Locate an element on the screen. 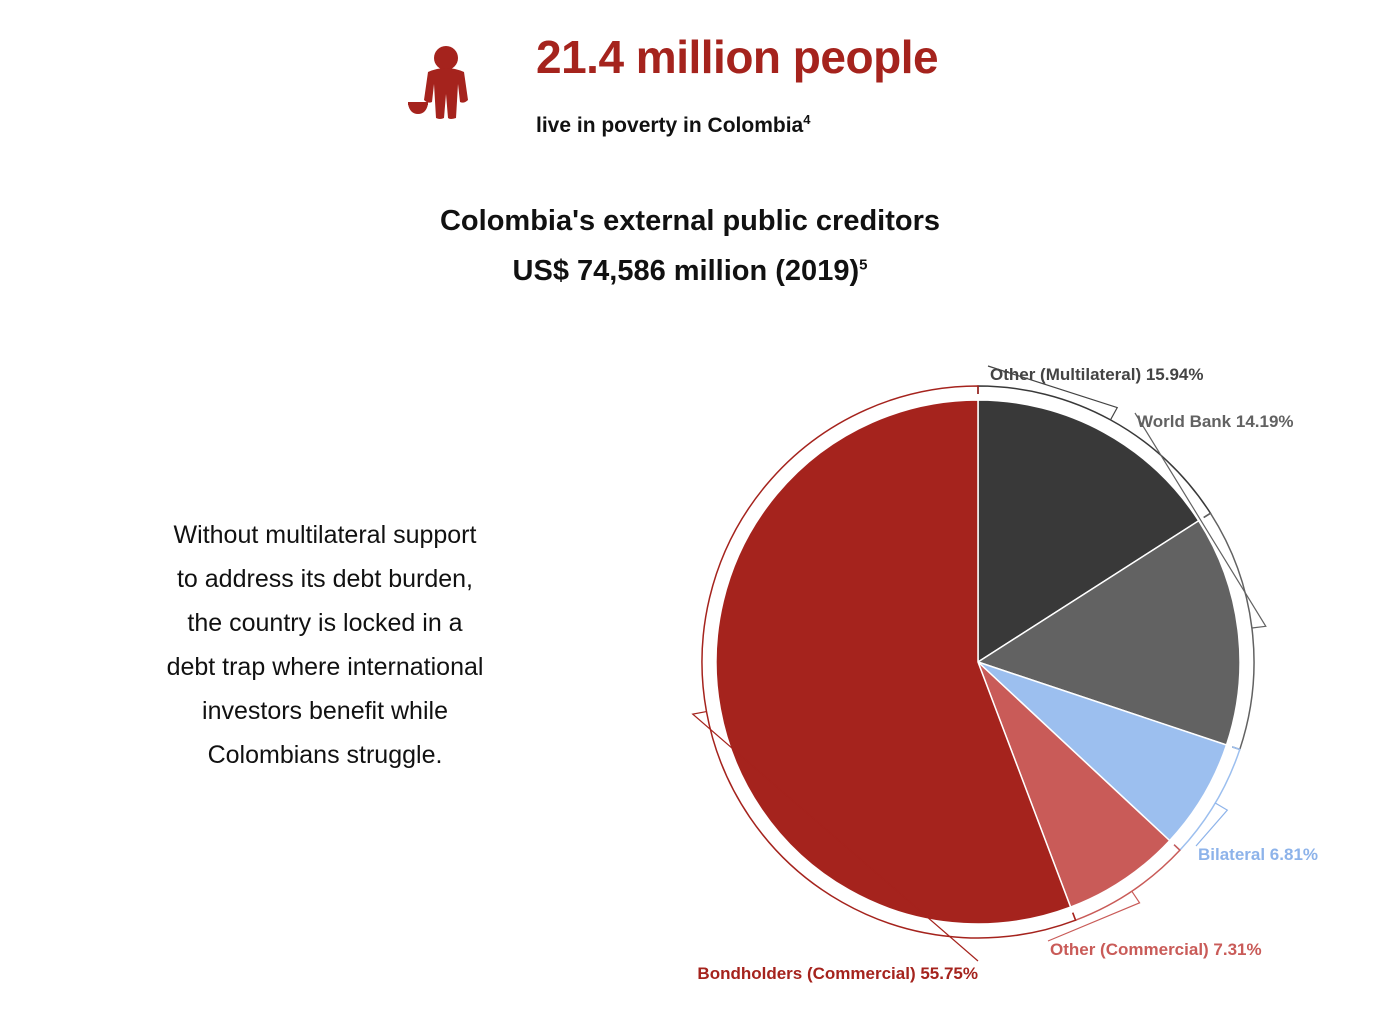 This screenshot has width=1380, height=1016. chart-subtitle-footnote: 5 is located at coordinates (863, 265).